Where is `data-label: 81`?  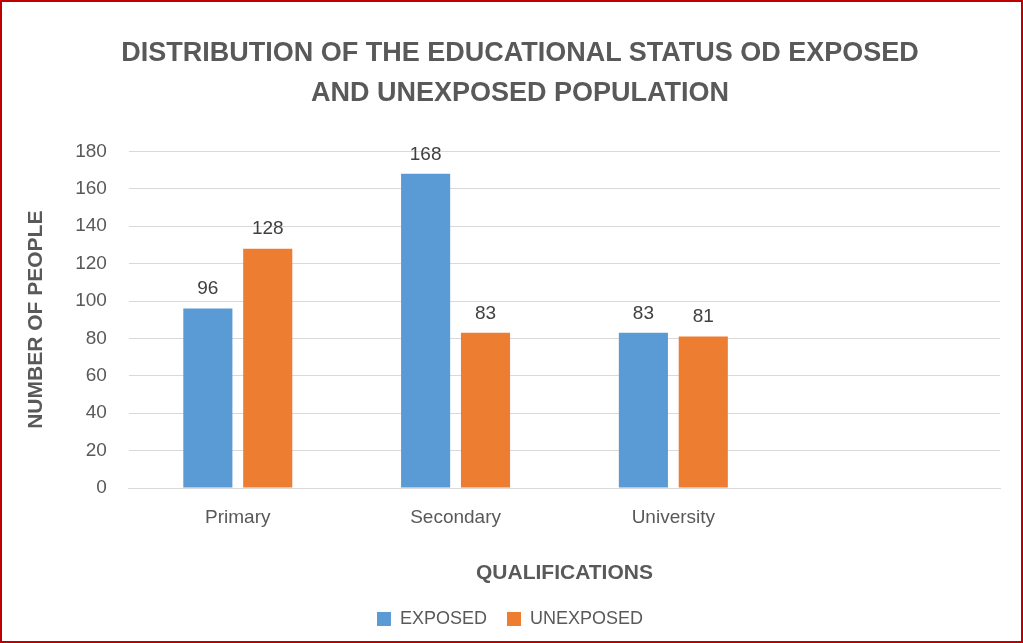
data-label: 81 is located at coordinates (703, 316).